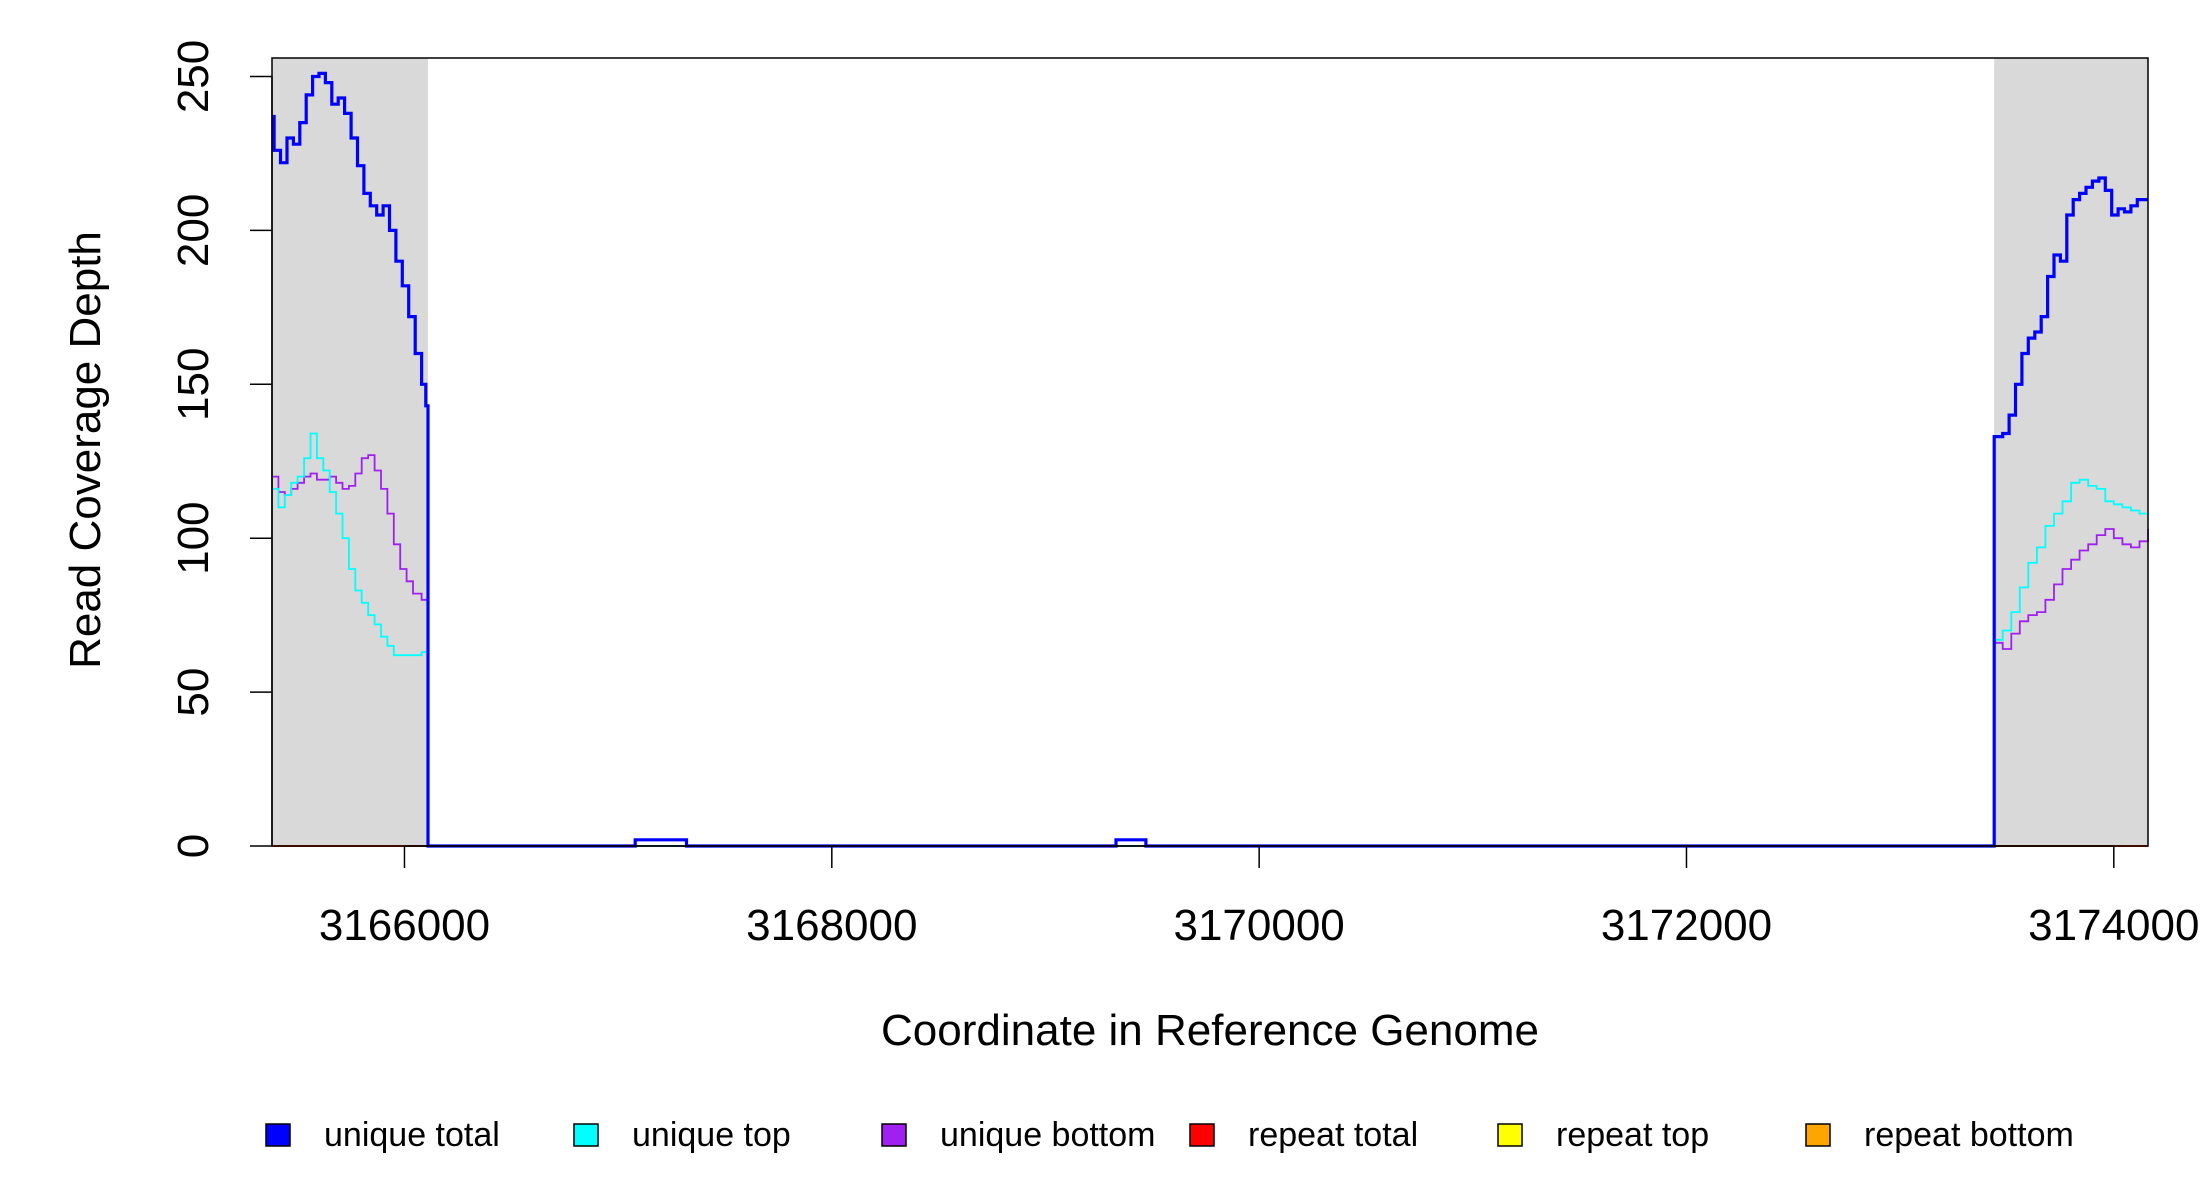 Image resolution: width=2200 pixels, height=1200 pixels. I want to click on legend-label: unique top, so click(711, 1135).